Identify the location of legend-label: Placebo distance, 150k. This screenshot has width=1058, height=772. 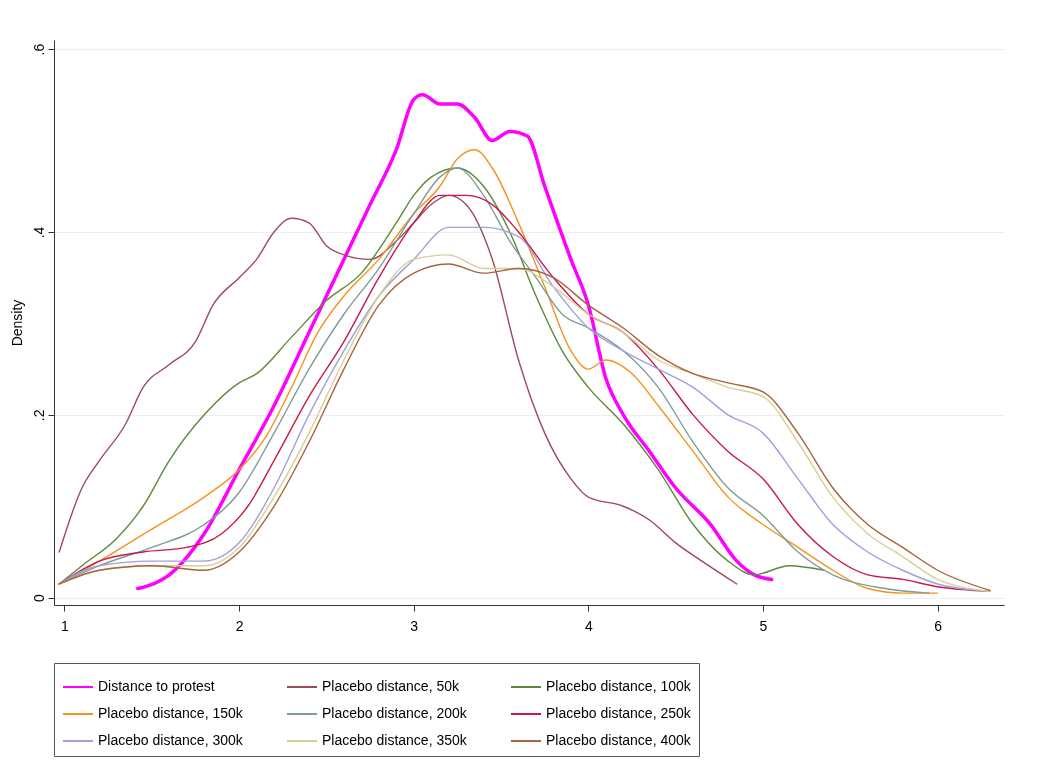
(171, 713).